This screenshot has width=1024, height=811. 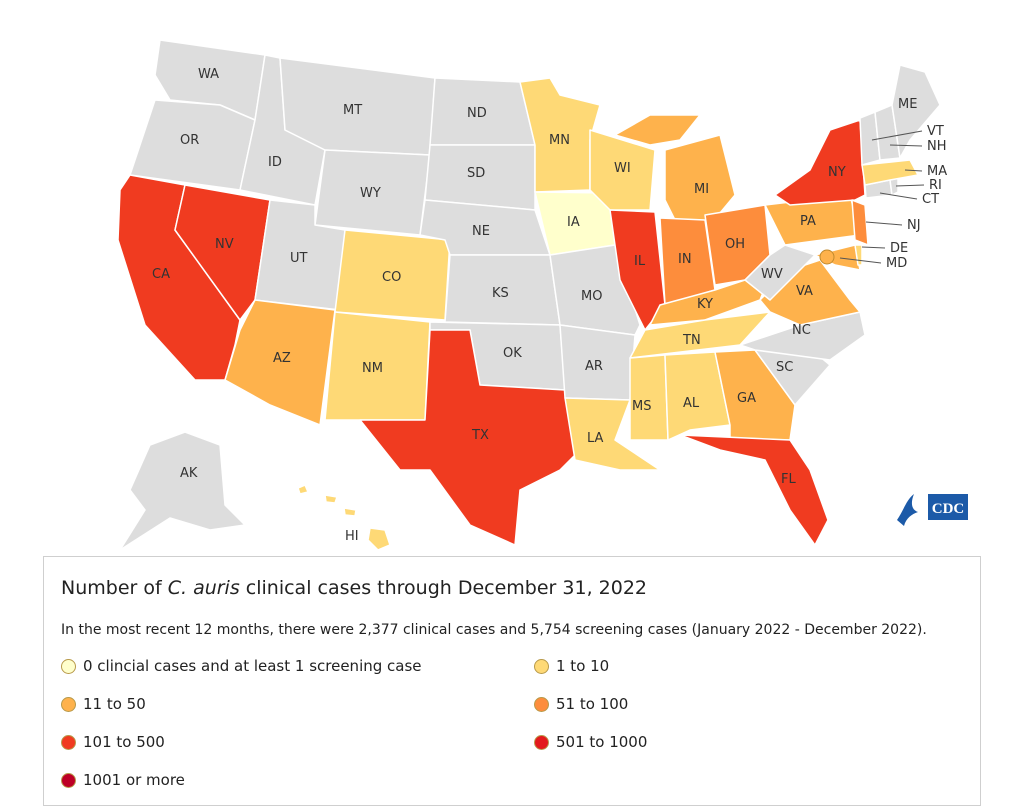 I want to click on label-ky: KY, so click(x=705, y=304).